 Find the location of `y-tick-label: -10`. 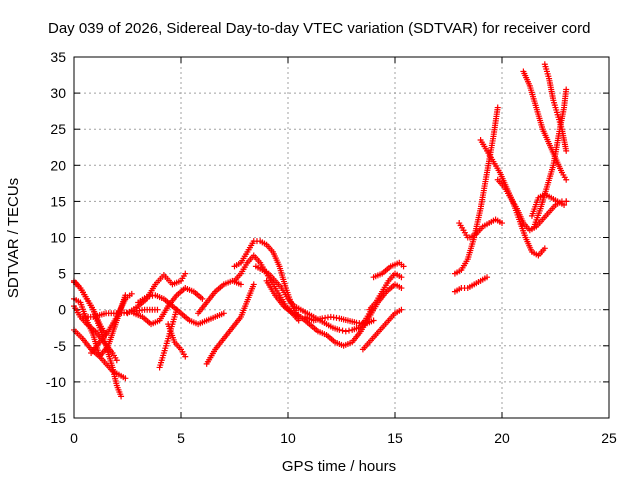

y-tick-label: -10 is located at coordinates (56, 382).